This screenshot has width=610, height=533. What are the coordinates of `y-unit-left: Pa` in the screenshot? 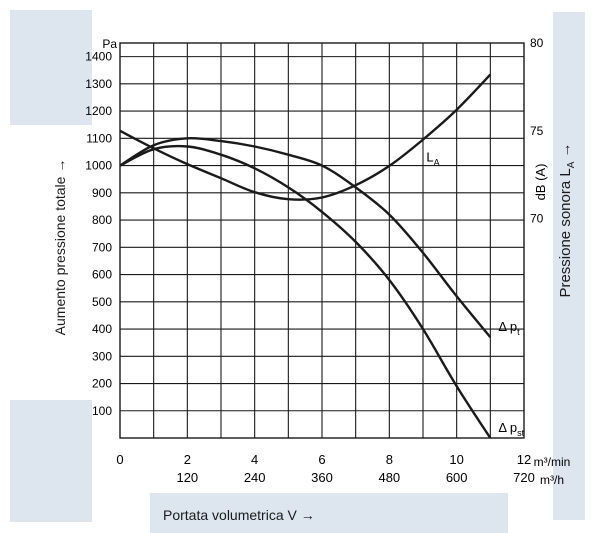 It's located at (109, 44).